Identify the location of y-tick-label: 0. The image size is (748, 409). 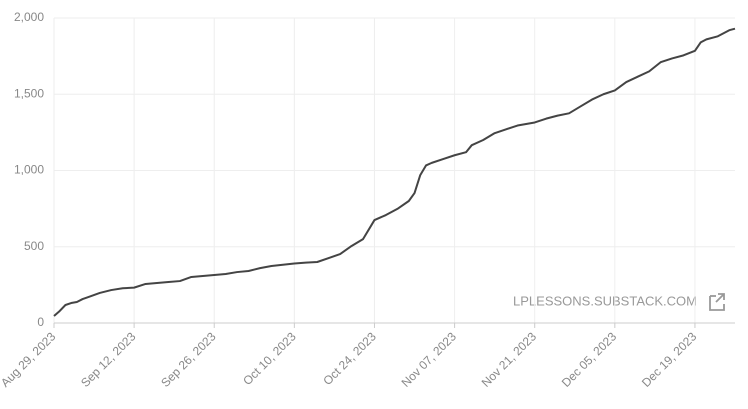
(40, 322).